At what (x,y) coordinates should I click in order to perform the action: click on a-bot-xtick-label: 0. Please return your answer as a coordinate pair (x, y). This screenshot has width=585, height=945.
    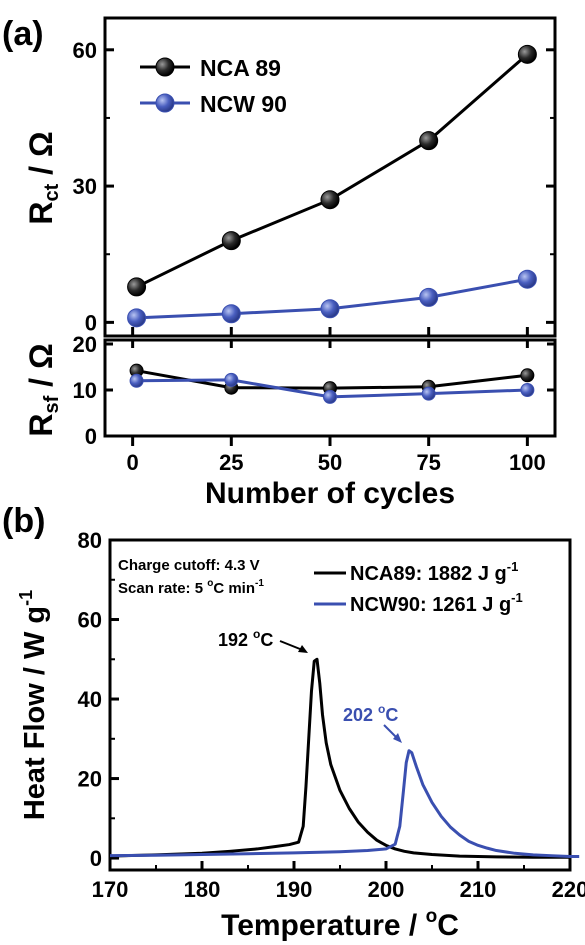
    Looking at the image, I should click on (133, 462).